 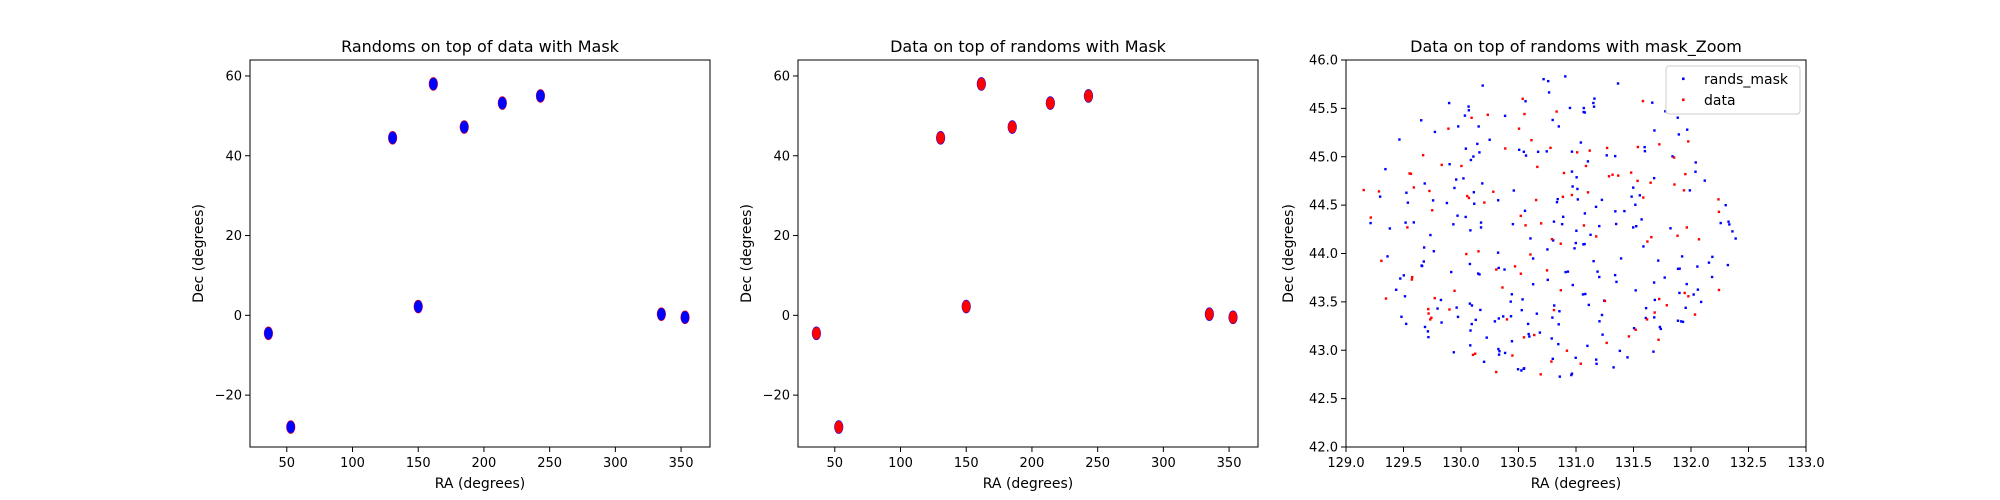 I want to click on legend: rands_mask data, so click(x=1733, y=90).